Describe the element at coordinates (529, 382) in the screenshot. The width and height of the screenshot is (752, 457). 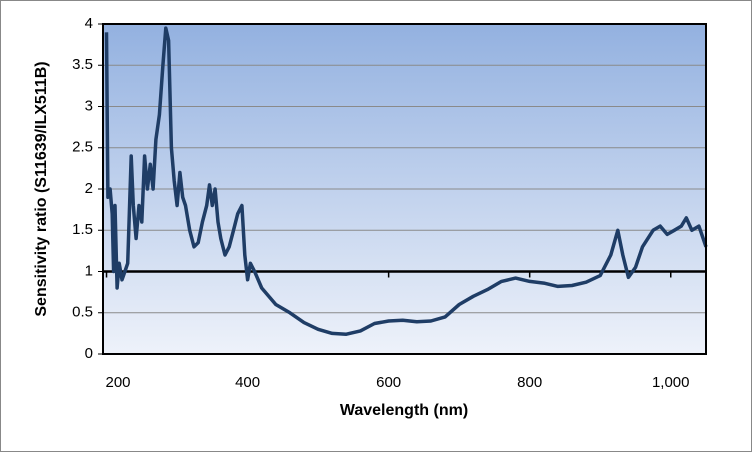
I see `x-tick-label: 800` at that location.